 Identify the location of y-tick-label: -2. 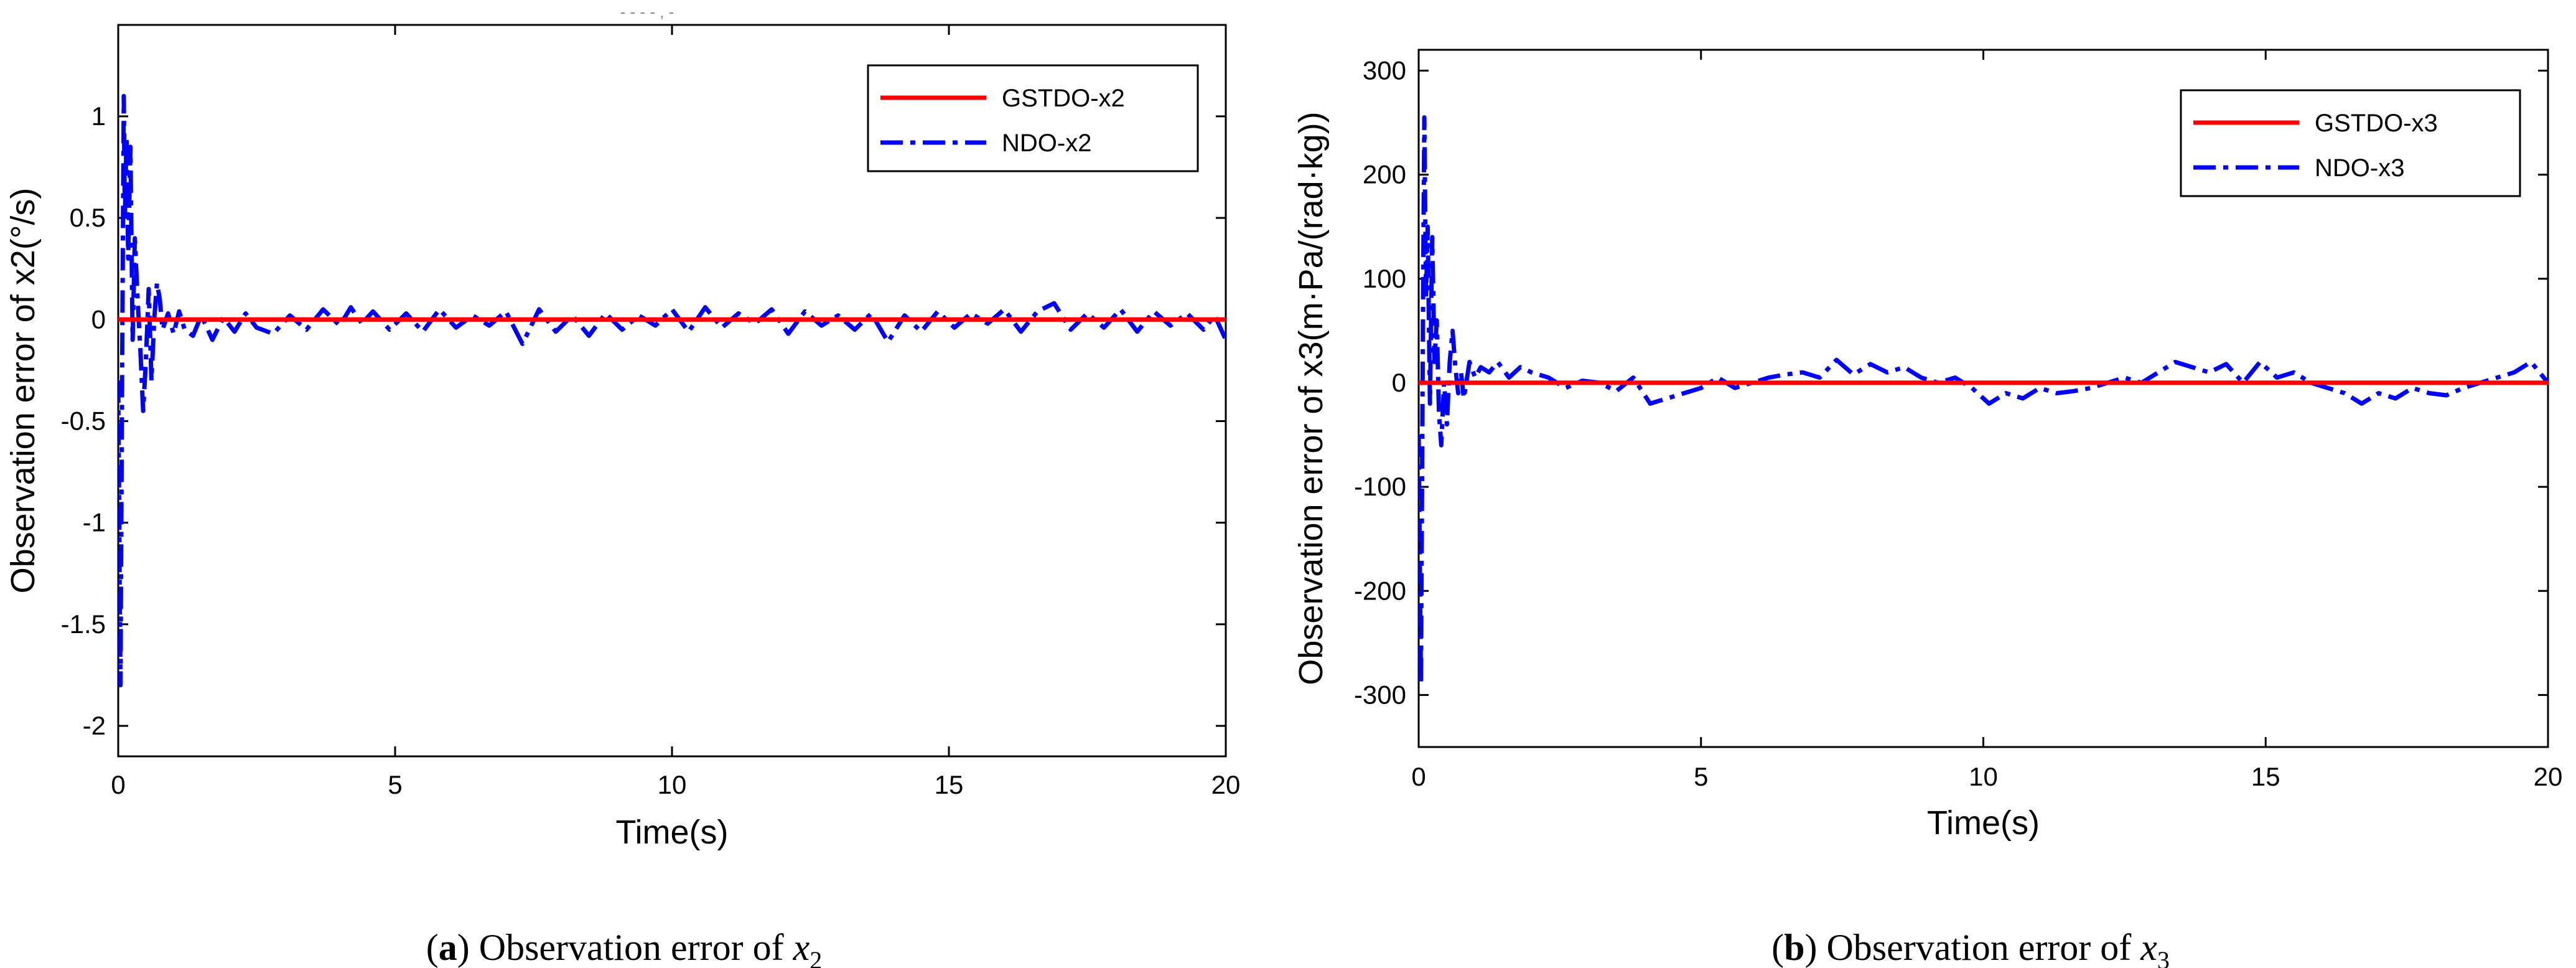
(94, 725).